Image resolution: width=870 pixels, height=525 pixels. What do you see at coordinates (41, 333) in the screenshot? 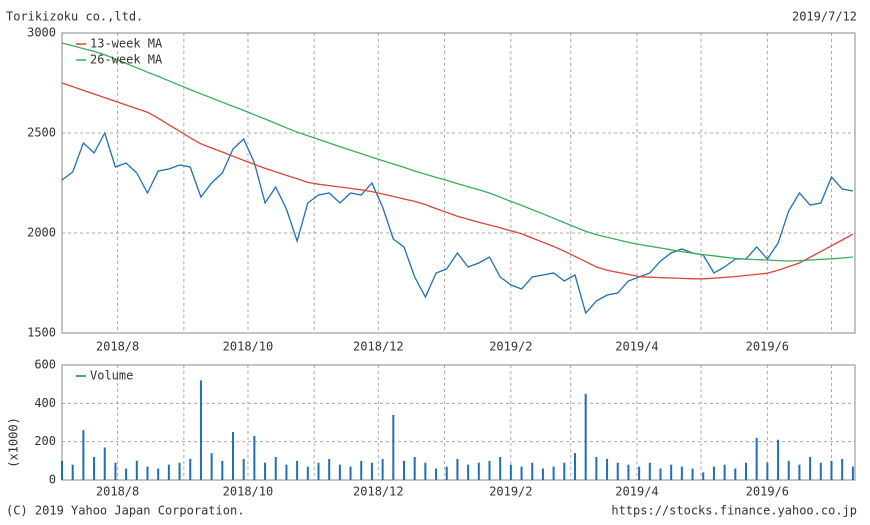
I see `y-tick-label: 1500` at bounding box center [41, 333].